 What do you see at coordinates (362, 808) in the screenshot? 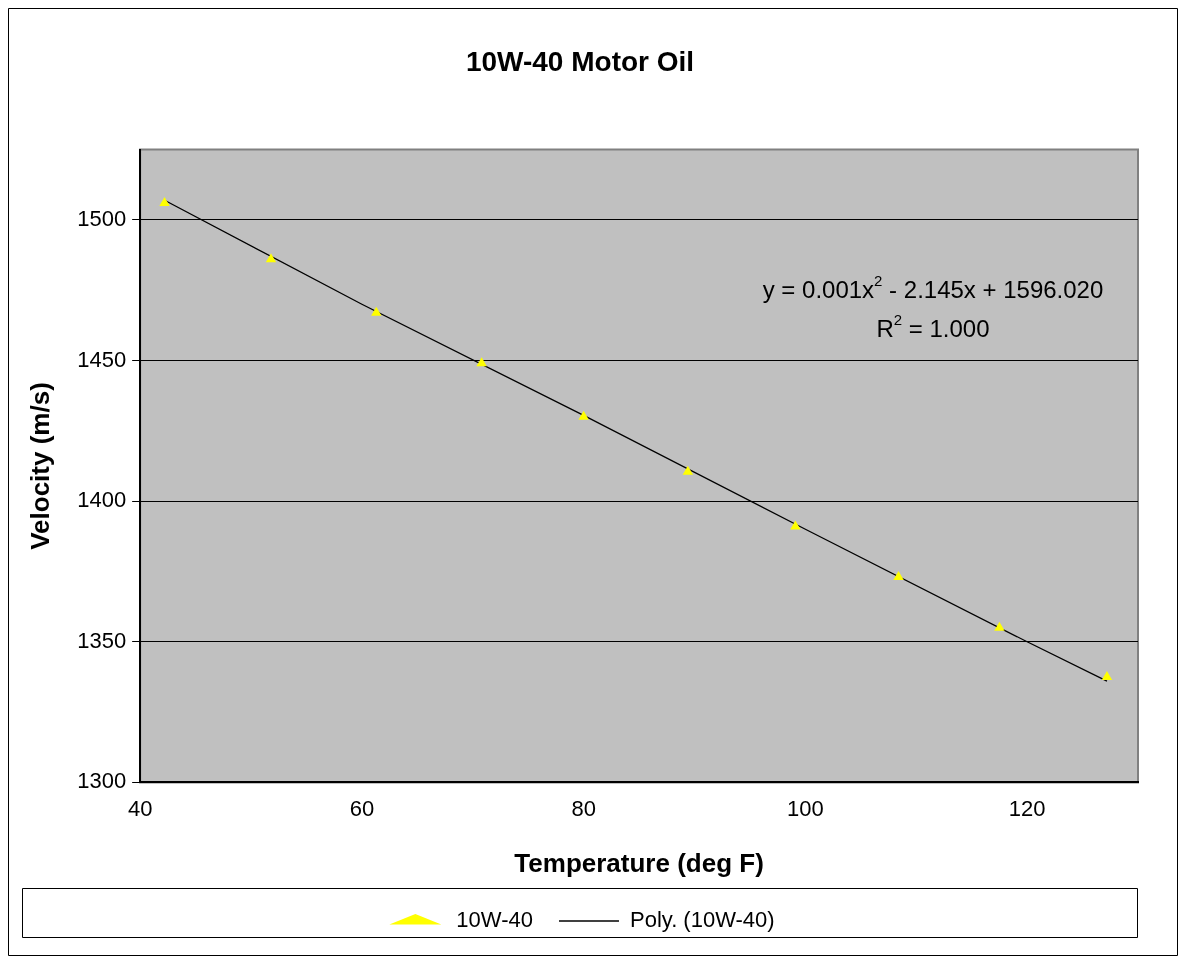
I see `x-tick-label: 60` at bounding box center [362, 808].